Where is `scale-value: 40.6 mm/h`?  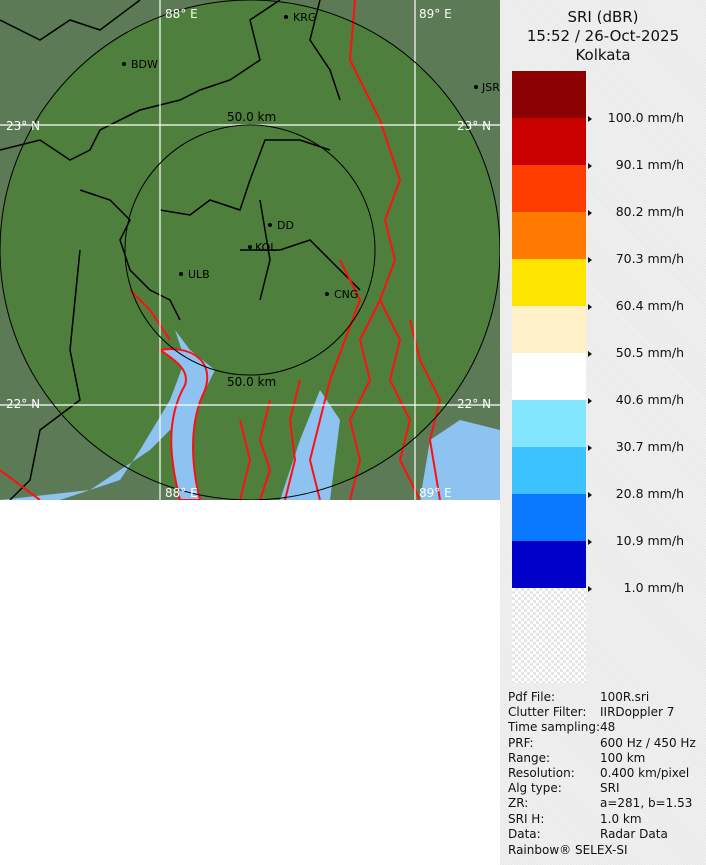 scale-value: 40.6 mm/h is located at coordinates (649, 399).